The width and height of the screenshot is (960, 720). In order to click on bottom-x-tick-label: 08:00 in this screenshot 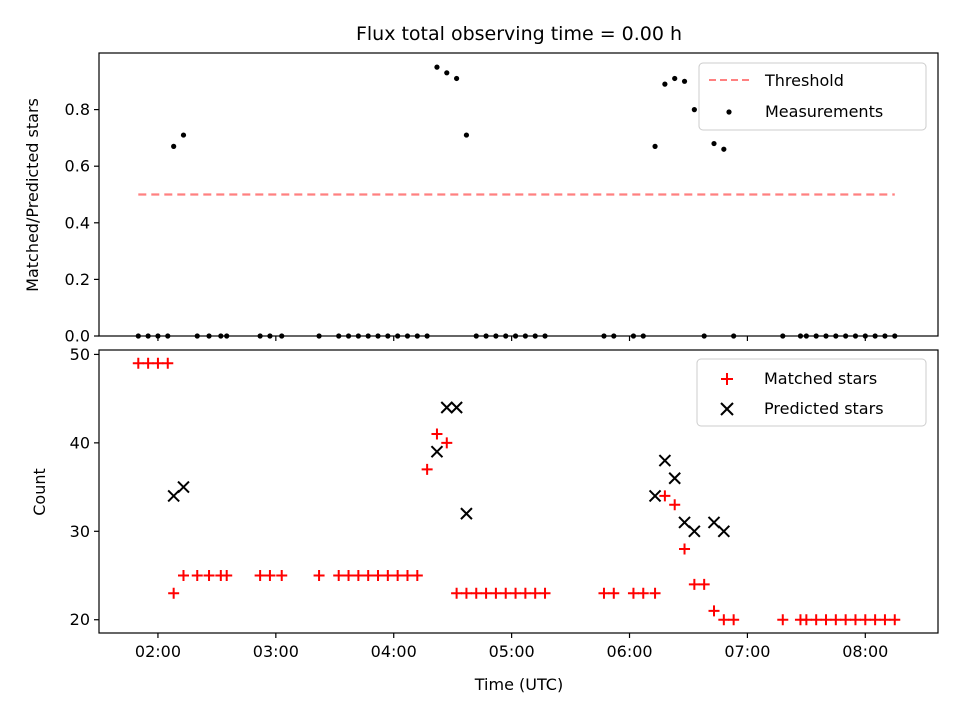, I will do `click(865, 651)`.